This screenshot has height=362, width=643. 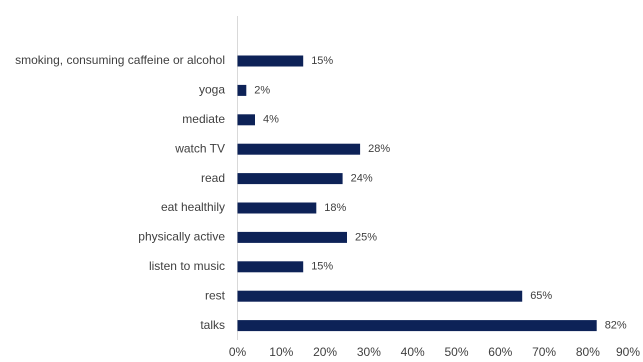 What do you see at coordinates (120, 60) in the screenshot?
I see `category-label-0: smoking, consuming caffeine or alcohol` at bounding box center [120, 60].